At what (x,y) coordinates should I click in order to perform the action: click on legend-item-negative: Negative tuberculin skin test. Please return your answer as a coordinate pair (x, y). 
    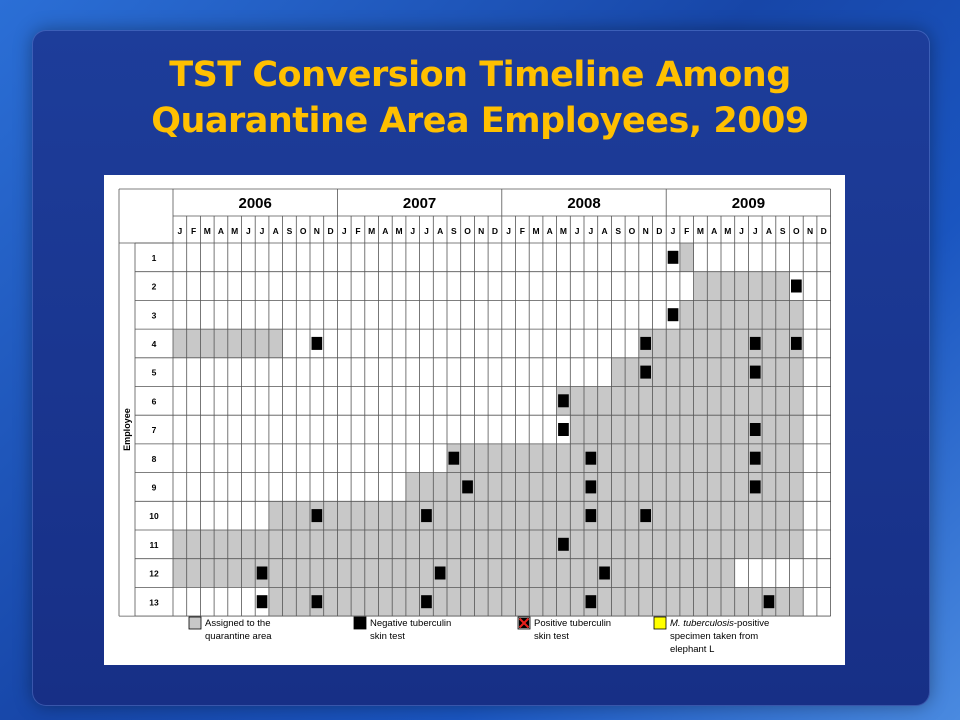
    Looking at the image, I should click on (402, 629).